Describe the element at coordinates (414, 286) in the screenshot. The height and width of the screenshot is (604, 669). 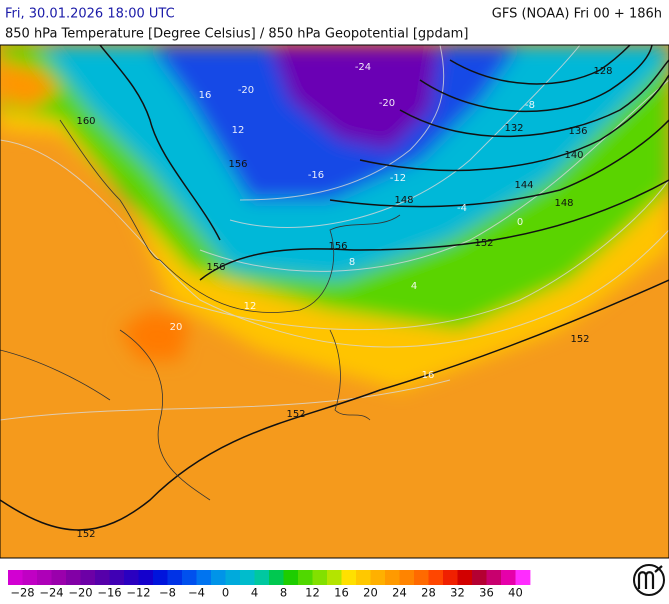
I see `isotherm-label: 4` at that location.